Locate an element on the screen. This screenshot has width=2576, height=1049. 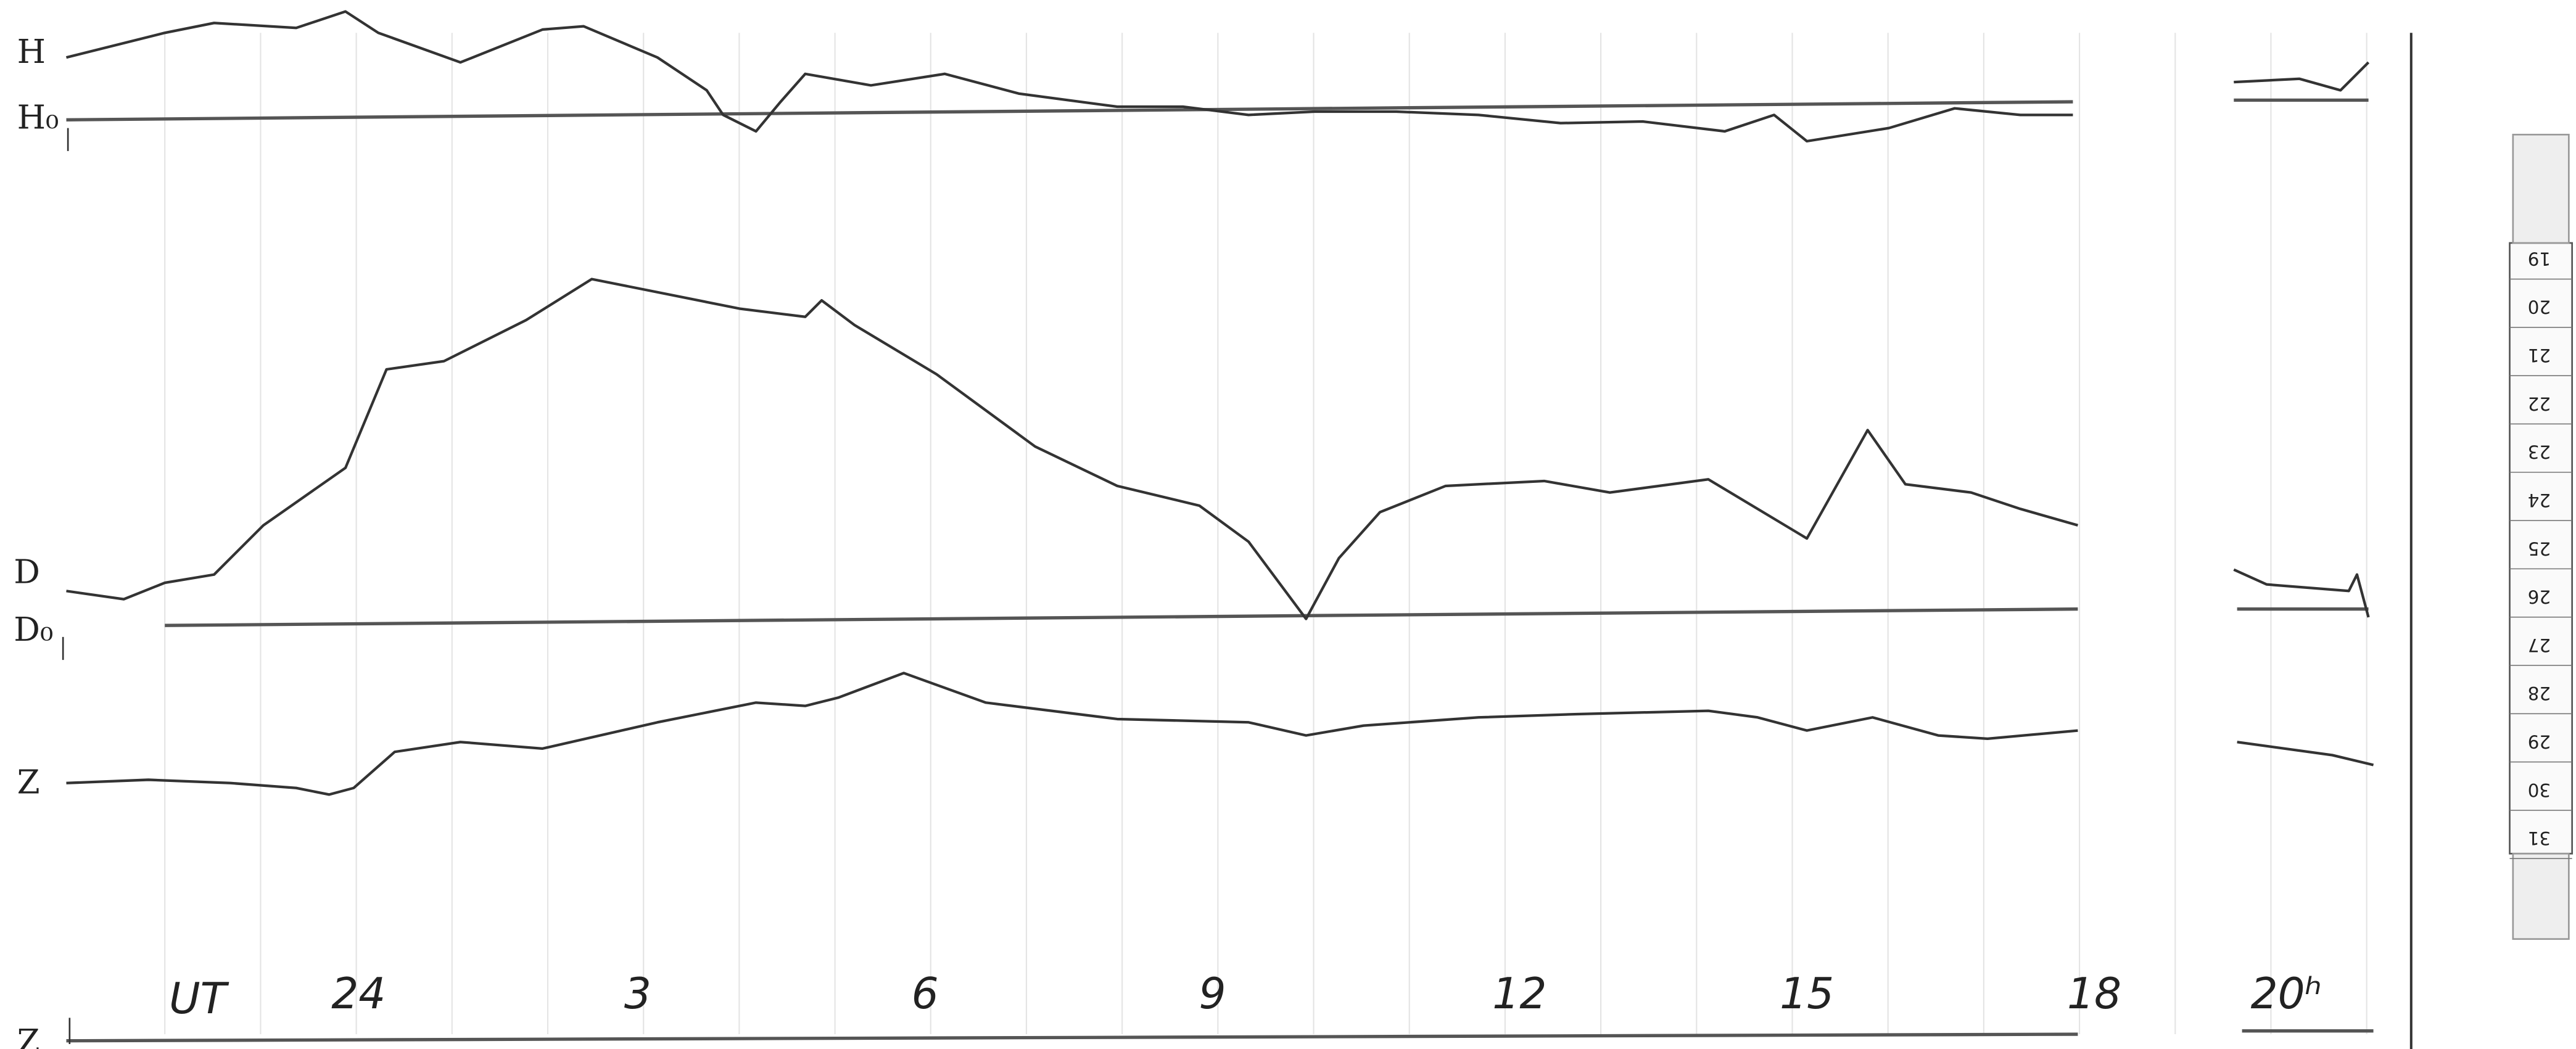
ruler-number: 19 is located at coordinates (2539, 258).